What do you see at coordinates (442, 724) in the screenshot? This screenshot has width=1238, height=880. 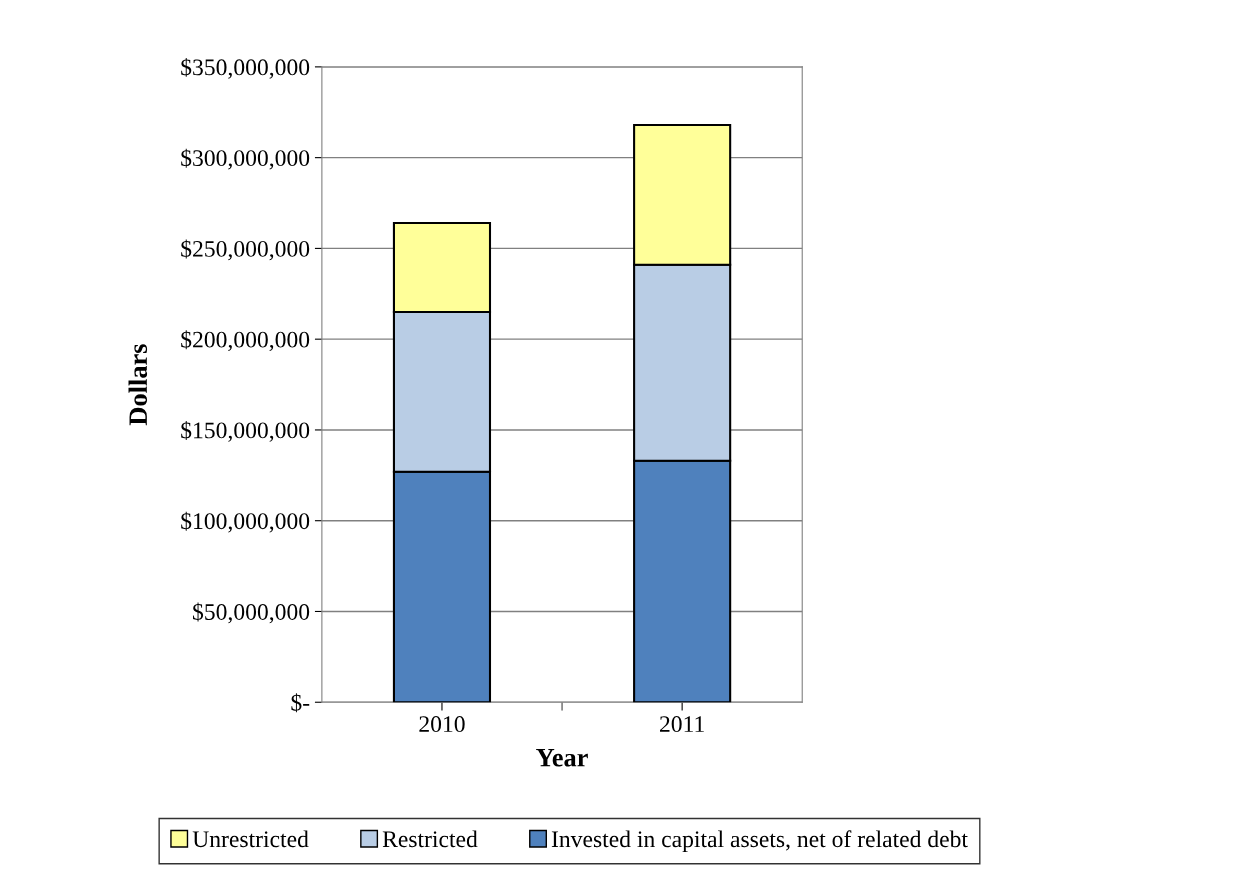 I see `x-tick-label: 2010` at bounding box center [442, 724].